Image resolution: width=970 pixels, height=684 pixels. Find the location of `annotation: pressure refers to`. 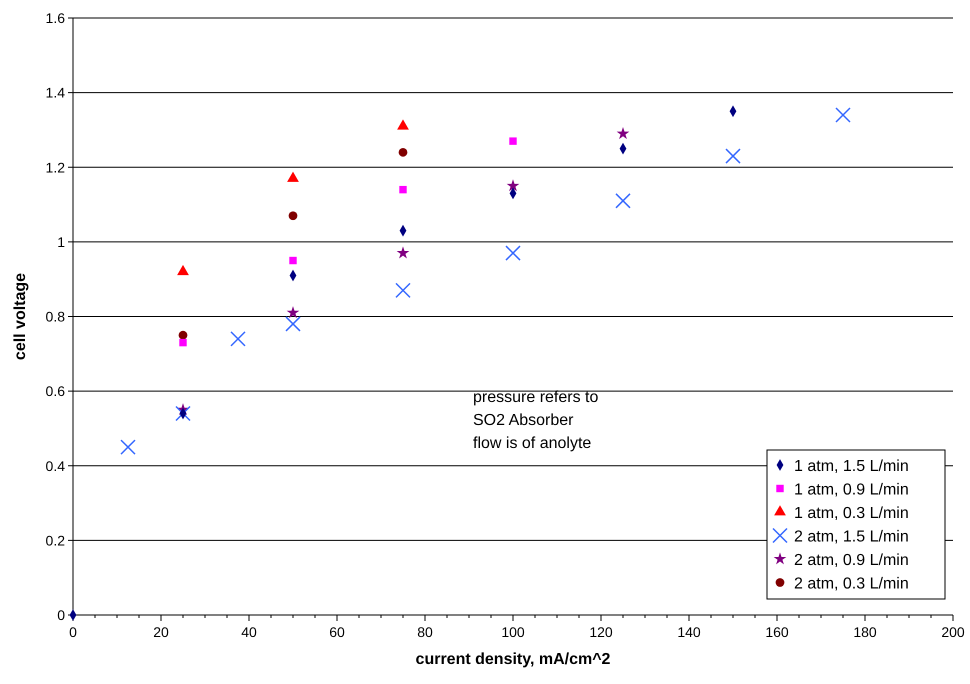

annotation: pressure refers to is located at coordinates (535, 397).